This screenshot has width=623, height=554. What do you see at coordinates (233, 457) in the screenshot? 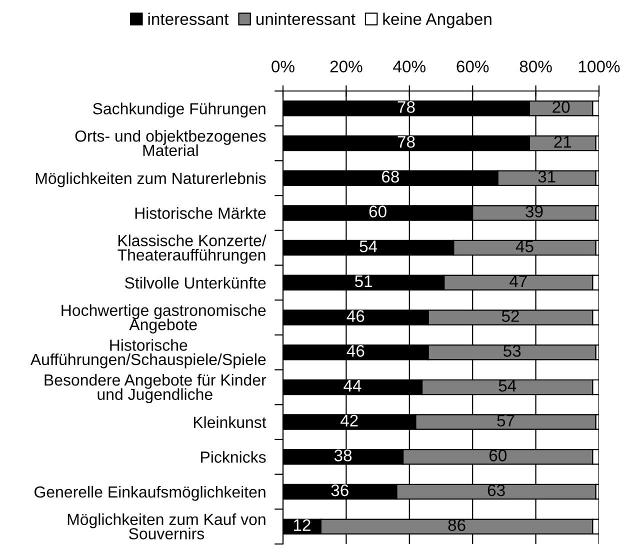
I see `y-tick-label: Picknicks` at bounding box center [233, 457].